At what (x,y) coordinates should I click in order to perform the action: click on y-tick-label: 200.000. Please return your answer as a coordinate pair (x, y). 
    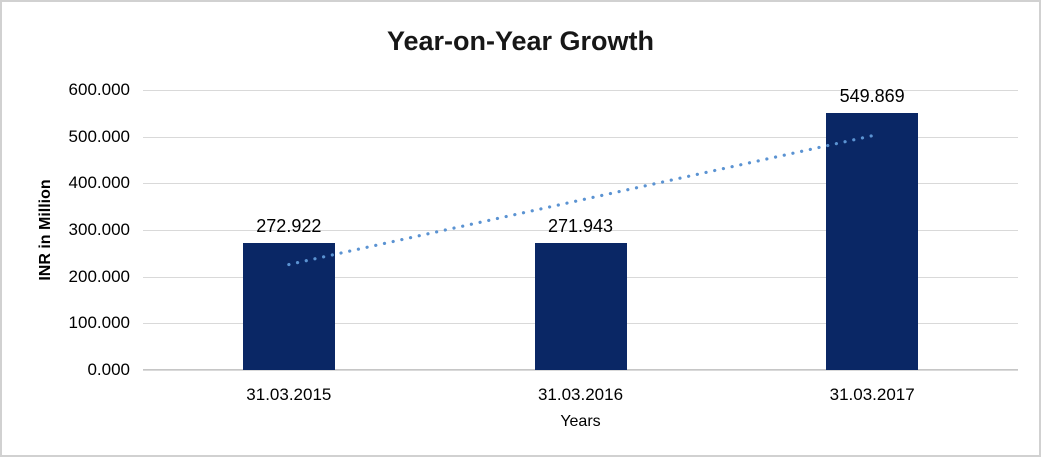
    Looking at the image, I should click on (99, 276).